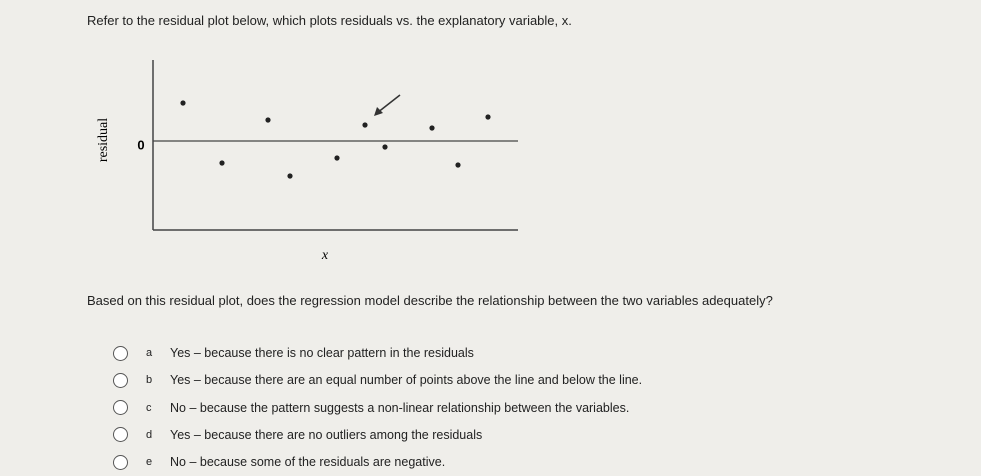 The height and width of the screenshot is (476, 981). I want to click on option-letter: b, so click(149, 380).